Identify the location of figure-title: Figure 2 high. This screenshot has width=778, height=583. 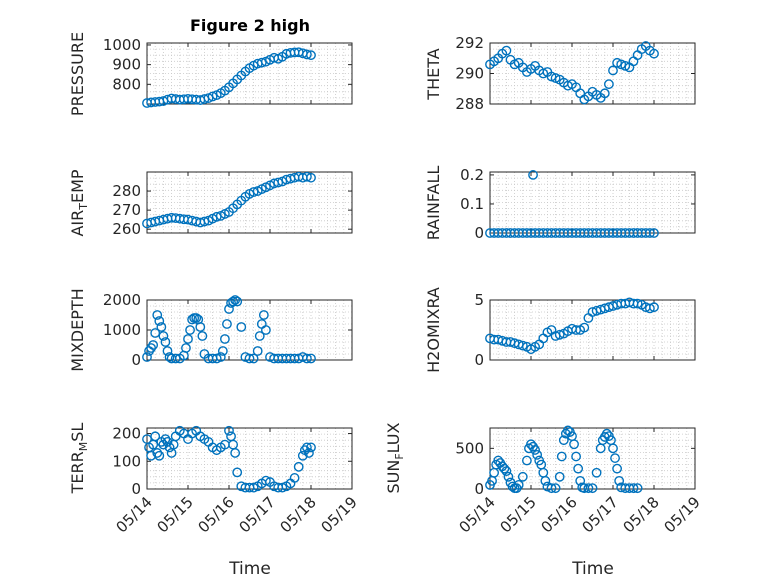
(250, 25).